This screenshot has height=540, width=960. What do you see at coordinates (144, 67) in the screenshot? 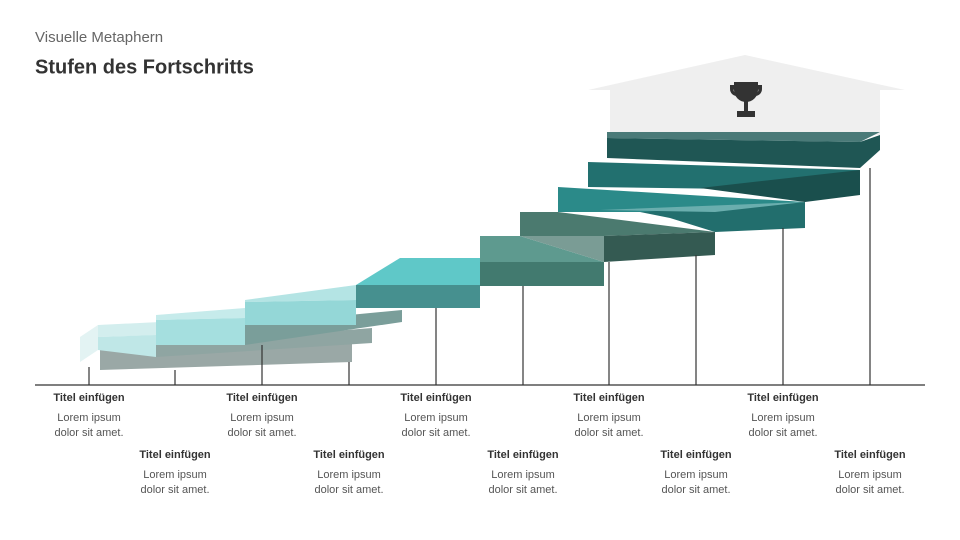
I see `title: Stufen des Fortschritts` at bounding box center [144, 67].